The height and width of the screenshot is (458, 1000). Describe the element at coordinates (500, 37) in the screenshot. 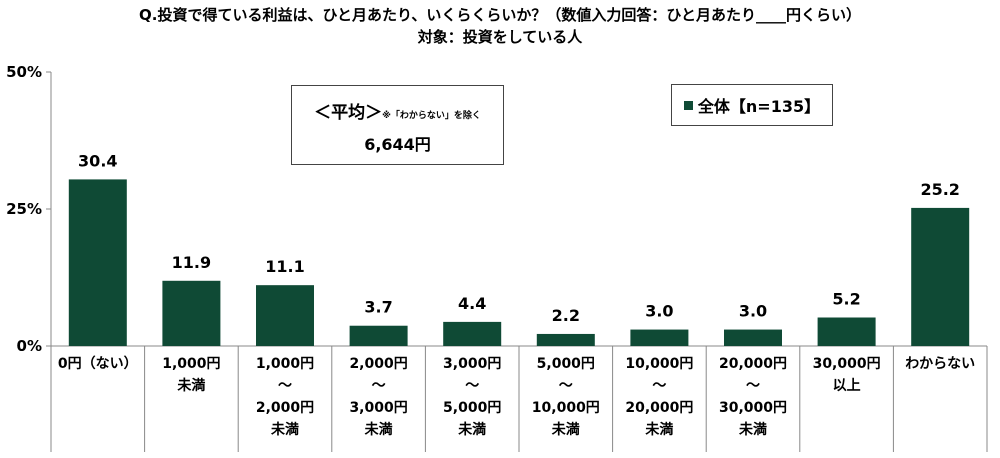

I see `chart-subtitle: 対象：投資をしている人` at that location.